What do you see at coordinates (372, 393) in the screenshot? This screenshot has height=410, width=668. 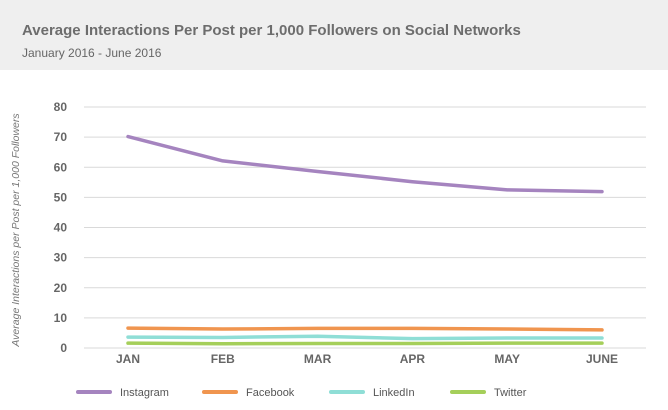 I see `legend-item-linkedin: LinkedIn` at bounding box center [372, 393].